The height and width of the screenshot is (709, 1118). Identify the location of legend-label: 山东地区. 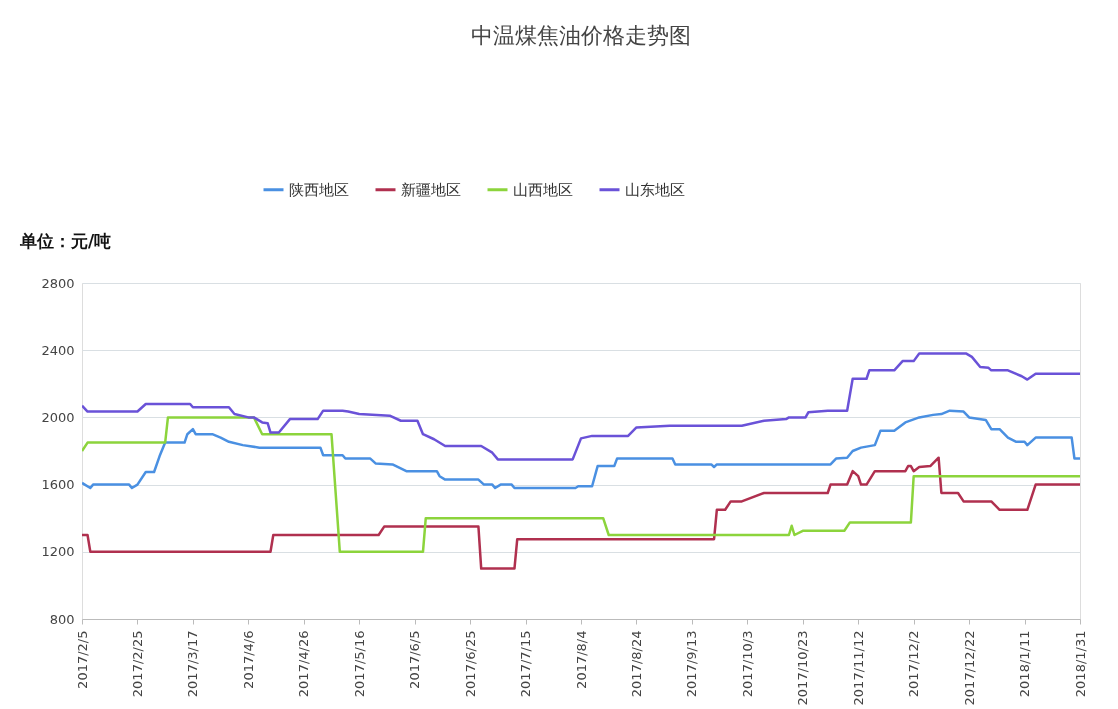
(655, 189).